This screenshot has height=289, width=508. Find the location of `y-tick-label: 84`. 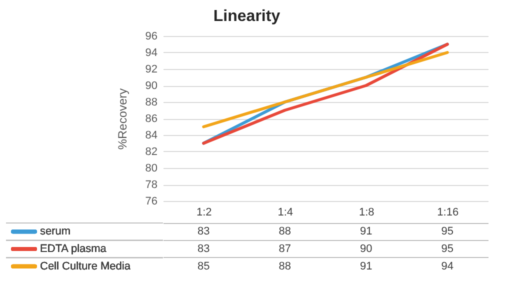

y-tick-label: 84 is located at coordinates (151, 136).